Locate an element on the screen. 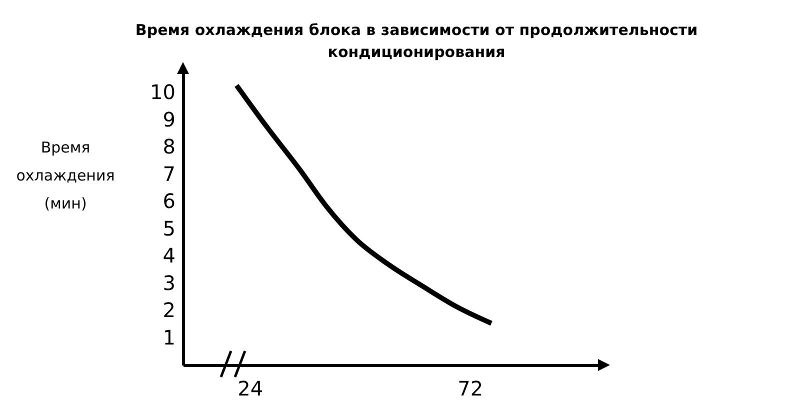 The image size is (800, 409). chart-title: Время охлаждения блока в зависимости от продолжительности кондиционирования is located at coordinates (416, 41).